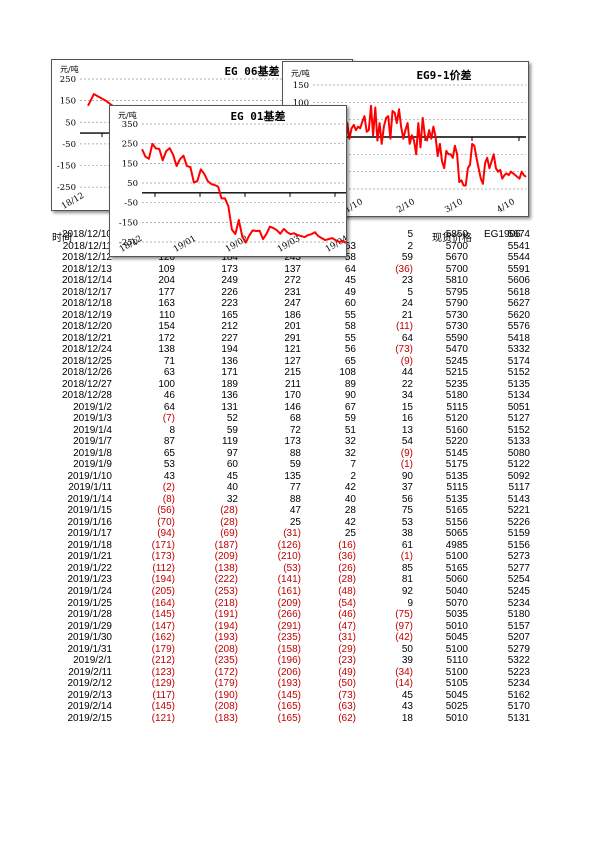 Image resolution: width=595 pixels, height=842 pixels. What do you see at coordinates (68, 80) in the screenshot?
I see `y-tick-label: 250` at bounding box center [68, 80].